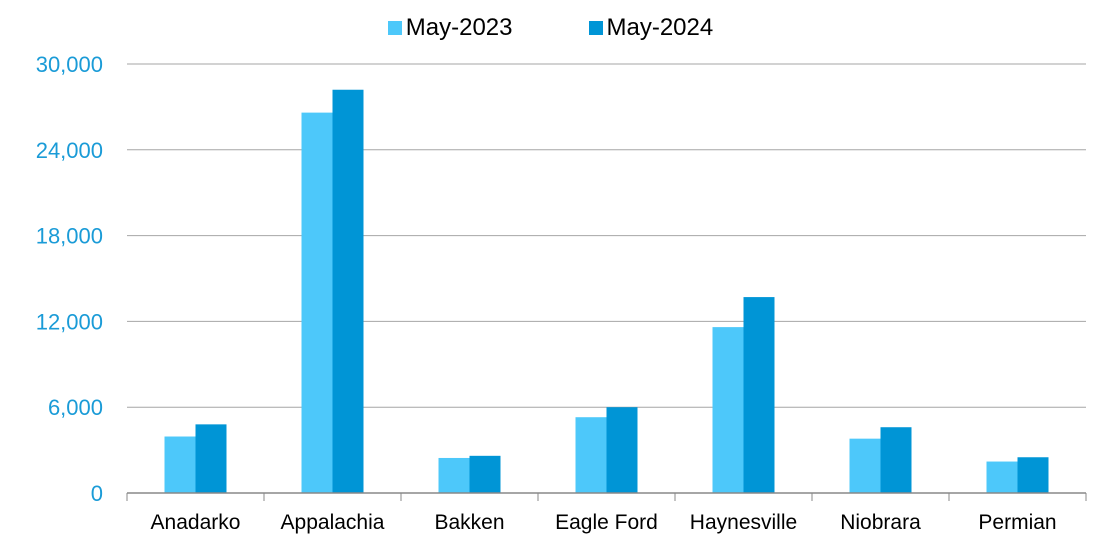  Describe the element at coordinates (1002, 477) in the screenshot. I see `bar-may-2023-permian` at that location.